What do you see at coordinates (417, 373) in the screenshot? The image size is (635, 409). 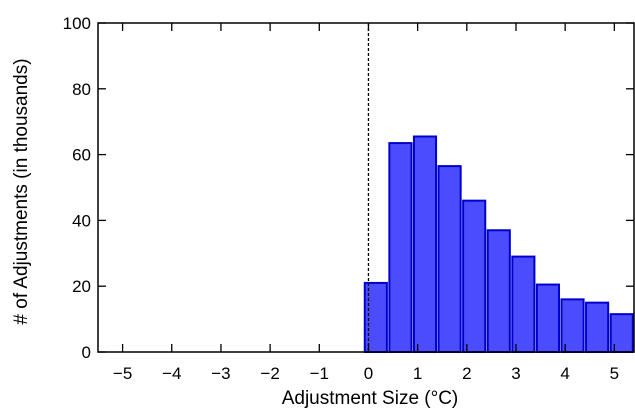 I see `x-tick-label: 1` at bounding box center [417, 373].